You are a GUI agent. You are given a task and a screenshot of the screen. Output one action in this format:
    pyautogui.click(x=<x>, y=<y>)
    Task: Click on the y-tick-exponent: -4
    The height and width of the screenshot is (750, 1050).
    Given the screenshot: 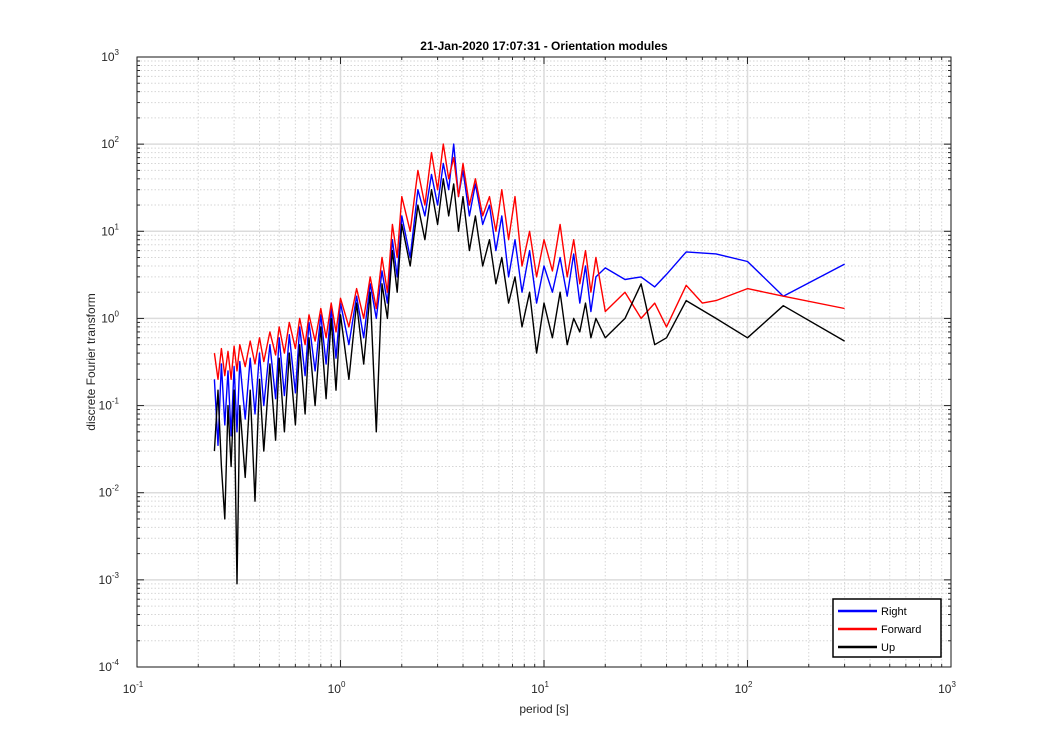 What is the action you would take?
    pyautogui.click(x=116, y=662)
    